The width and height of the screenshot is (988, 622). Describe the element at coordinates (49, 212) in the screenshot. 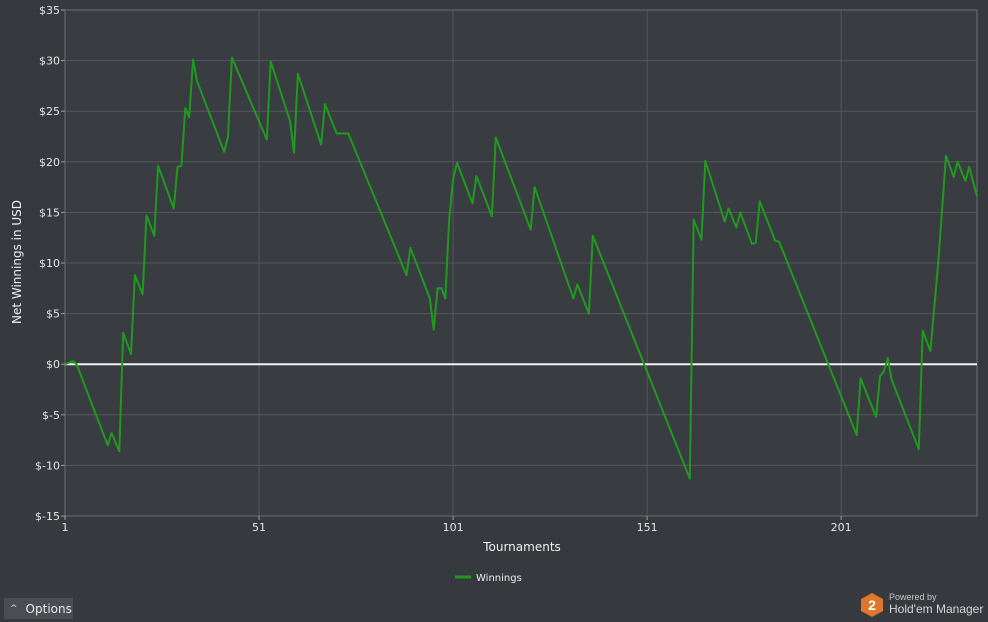

I see `y-tick-label: $15` at that location.